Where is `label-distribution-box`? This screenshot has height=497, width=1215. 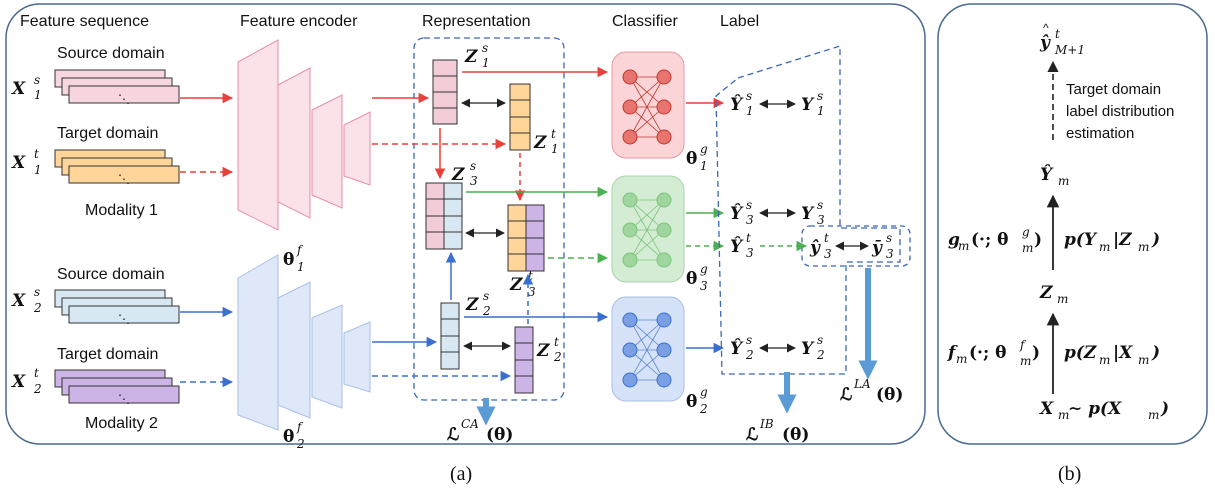
label-distribution-box is located at coordinates (856, 246).